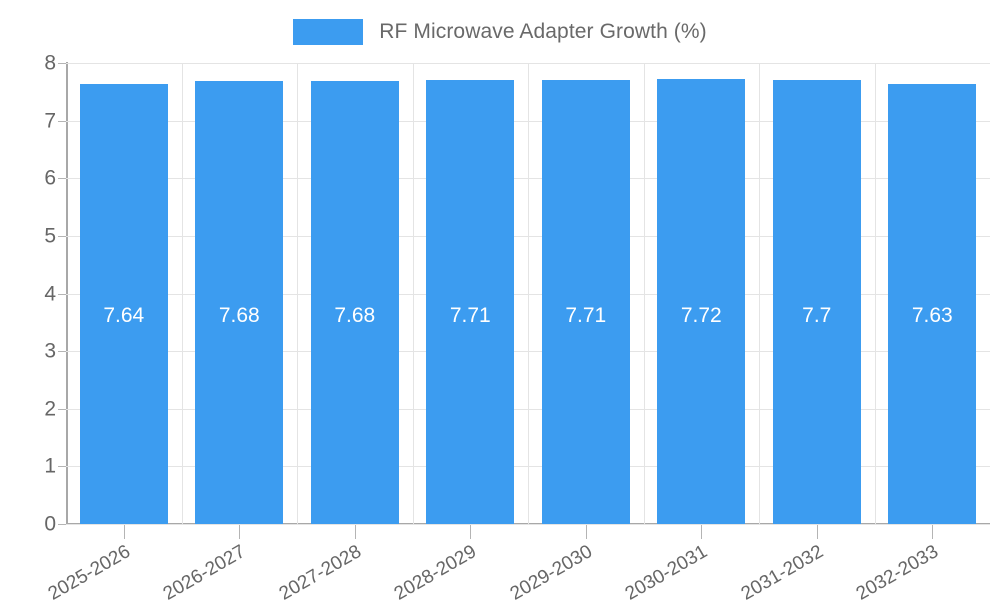 This screenshot has height=600, width=1000. What do you see at coordinates (89, 570) in the screenshot?
I see `x-axis-tick-label: 2025-2026` at bounding box center [89, 570].